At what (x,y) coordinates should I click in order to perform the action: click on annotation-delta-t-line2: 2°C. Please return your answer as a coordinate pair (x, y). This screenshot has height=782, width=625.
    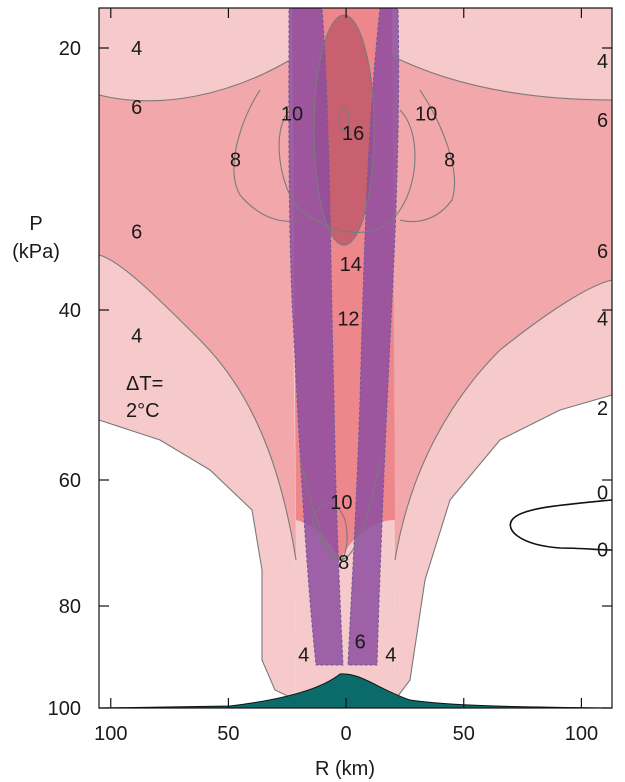
    Looking at the image, I should click on (143, 411).